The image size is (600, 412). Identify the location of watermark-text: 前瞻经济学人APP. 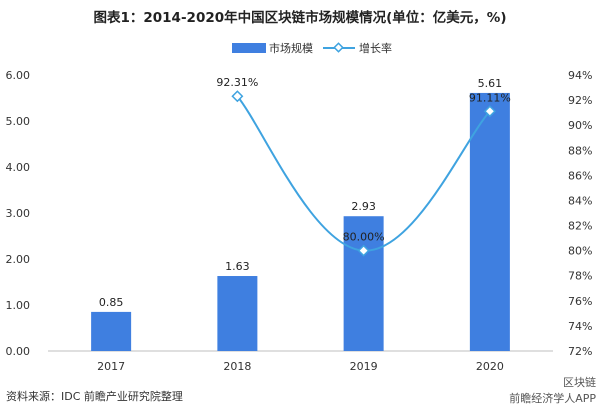
(552, 398).